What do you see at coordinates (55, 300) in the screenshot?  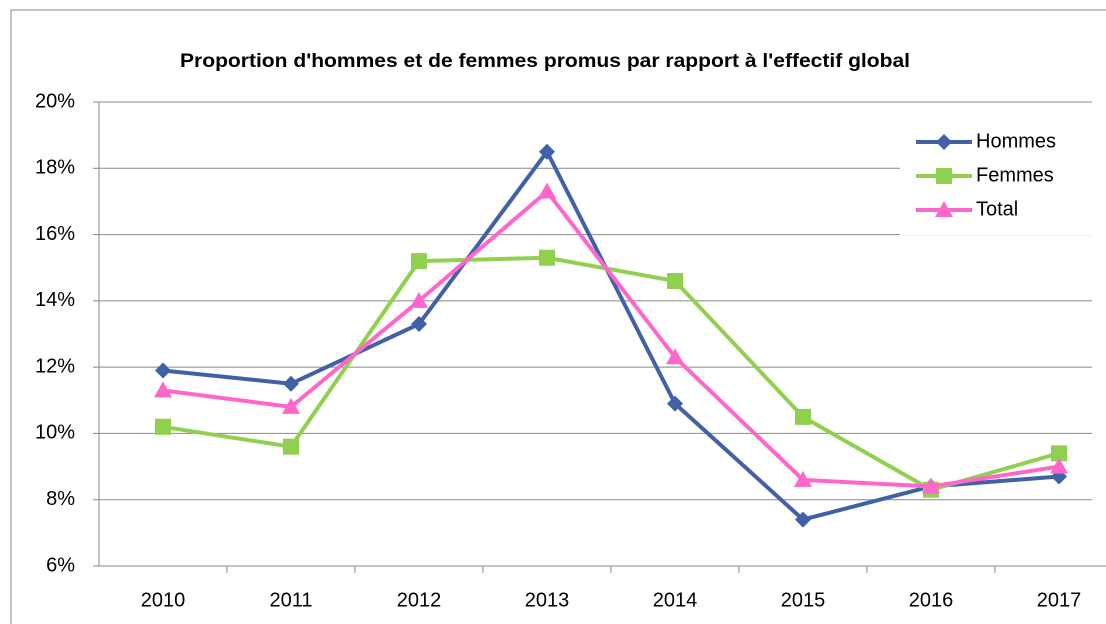 I see `y-tick-label: 14%` at bounding box center [55, 300].